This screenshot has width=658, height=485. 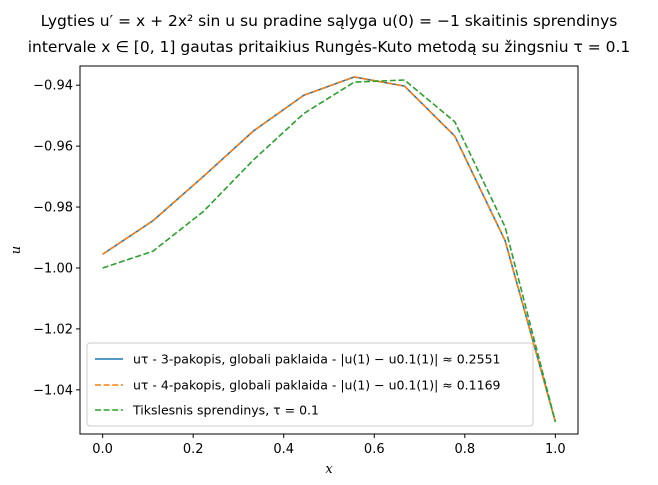 I want to click on y-axis-ticks: −0.94 −0.96 −0.98 −1.00 −1.02 −1.04, so click(x=56, y=238).